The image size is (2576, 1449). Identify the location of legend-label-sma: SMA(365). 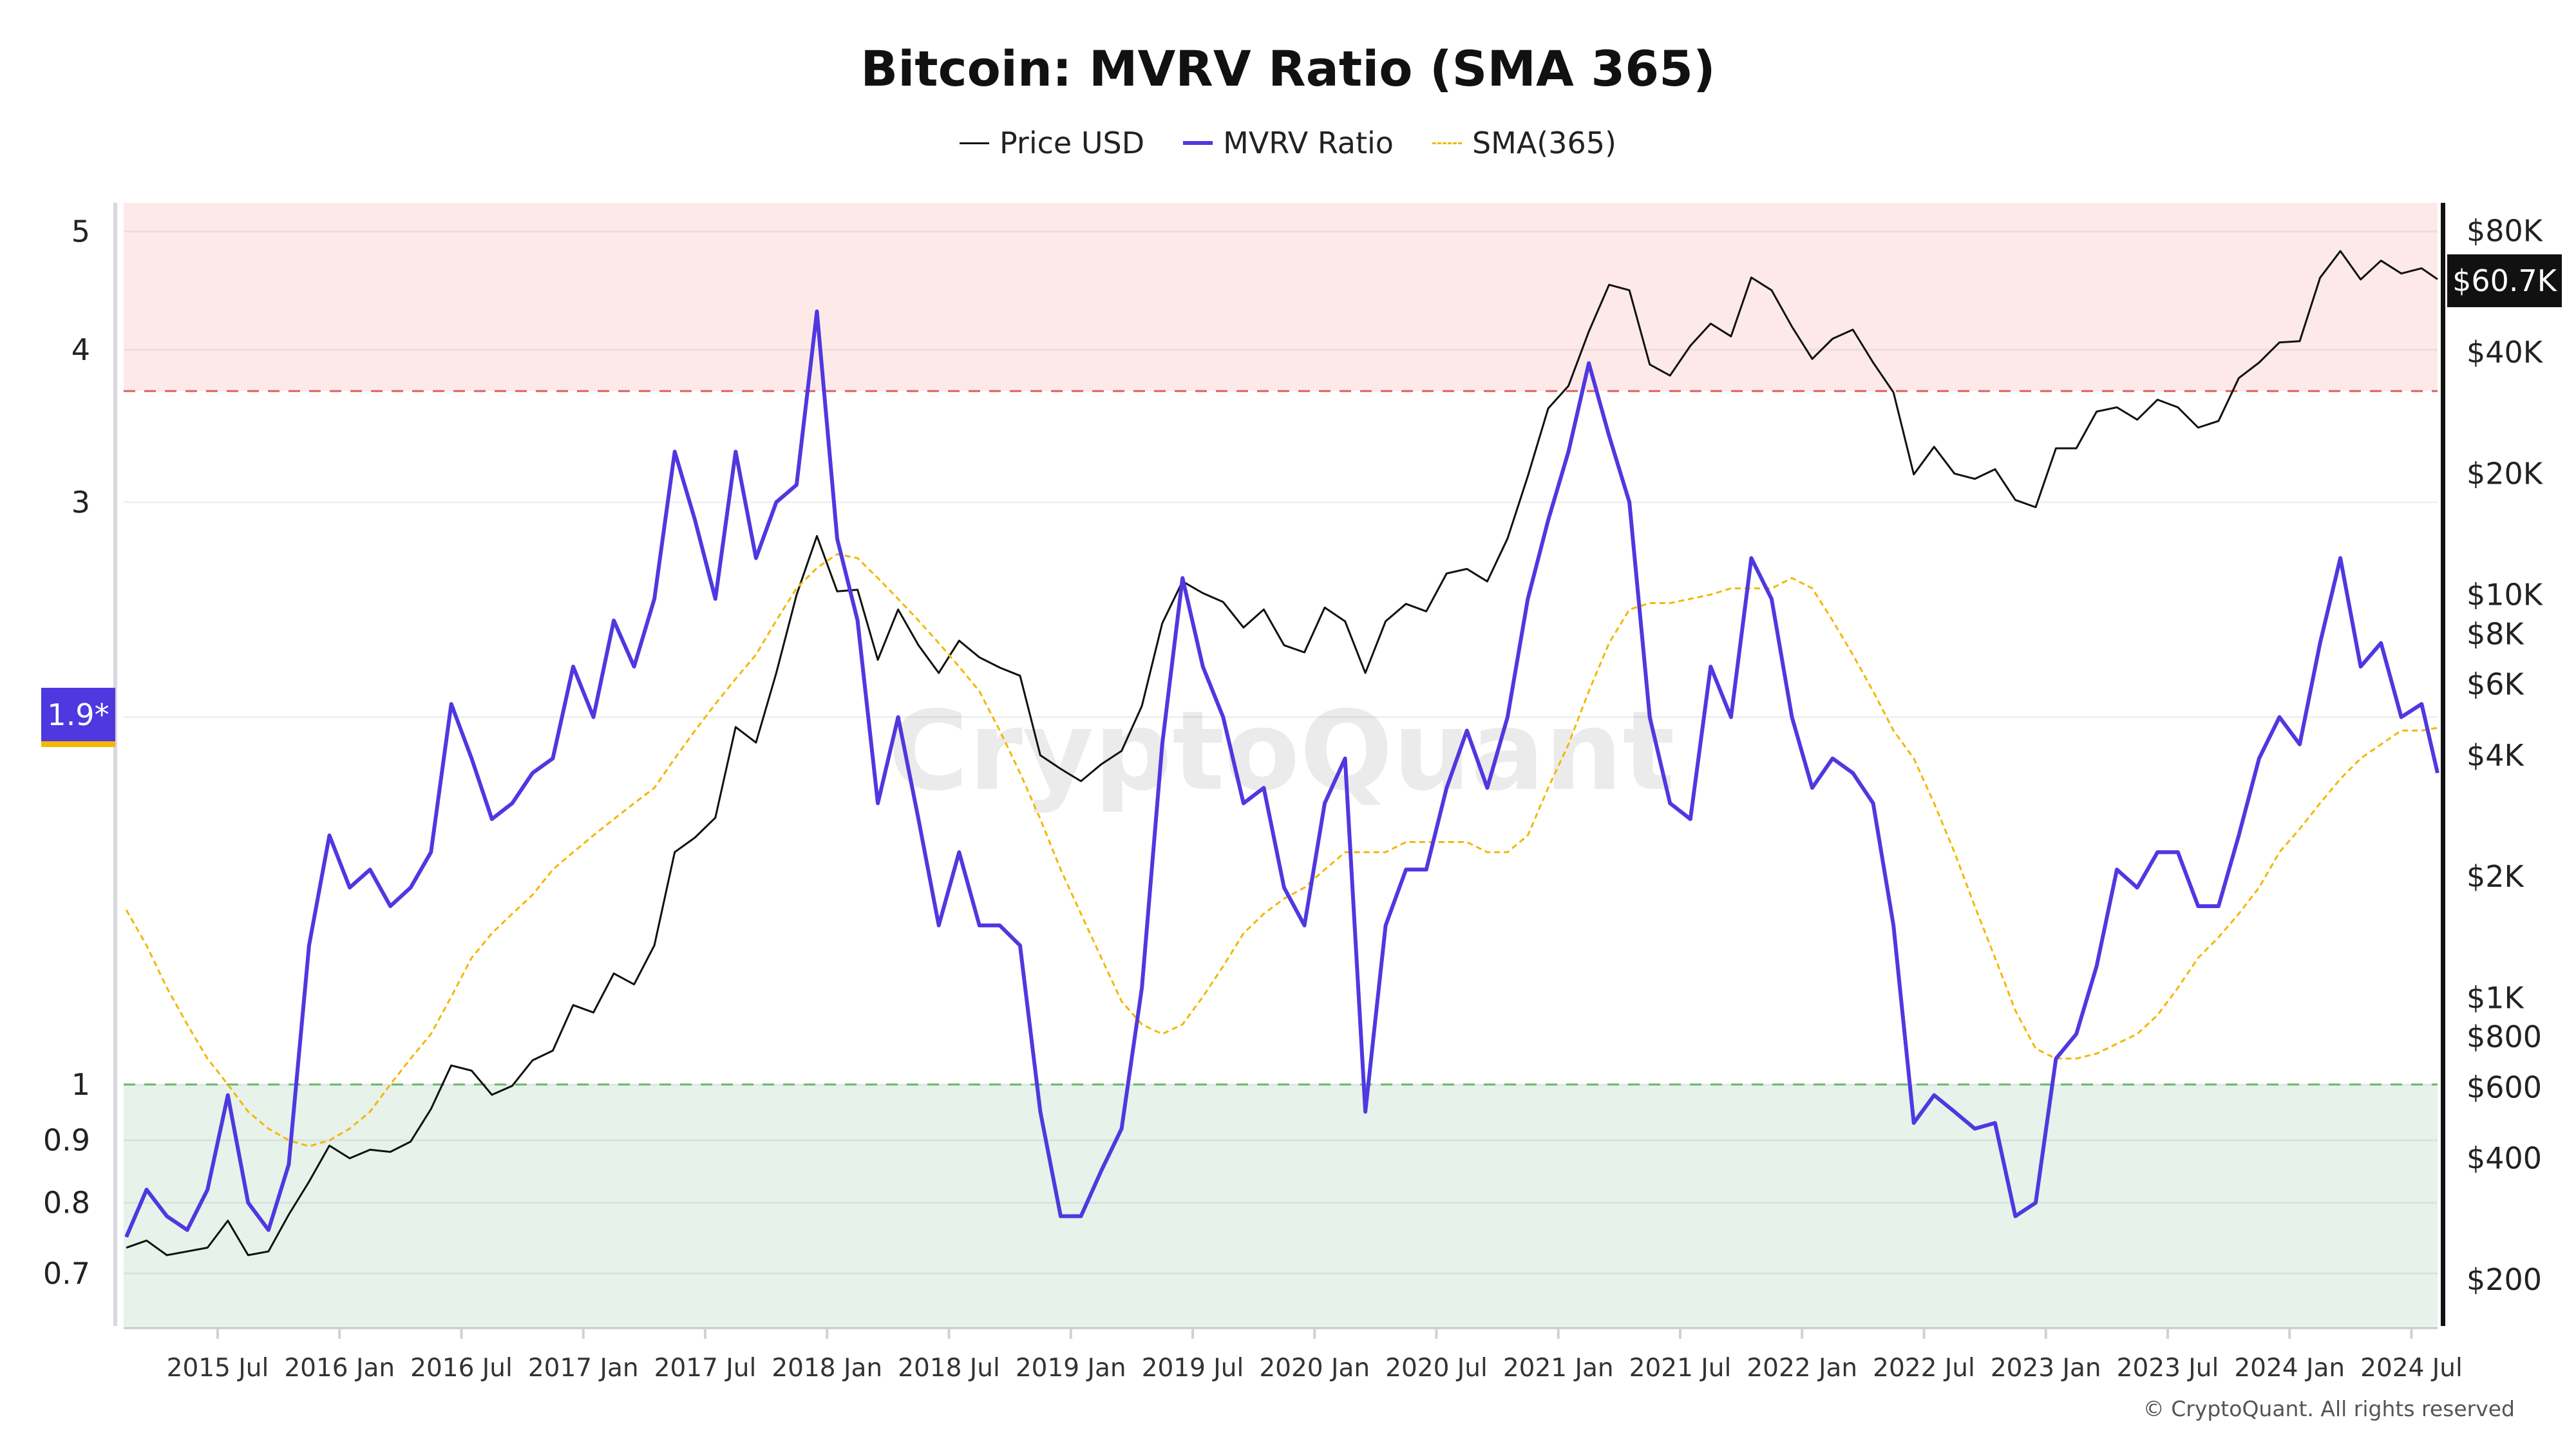
(1544, 143).